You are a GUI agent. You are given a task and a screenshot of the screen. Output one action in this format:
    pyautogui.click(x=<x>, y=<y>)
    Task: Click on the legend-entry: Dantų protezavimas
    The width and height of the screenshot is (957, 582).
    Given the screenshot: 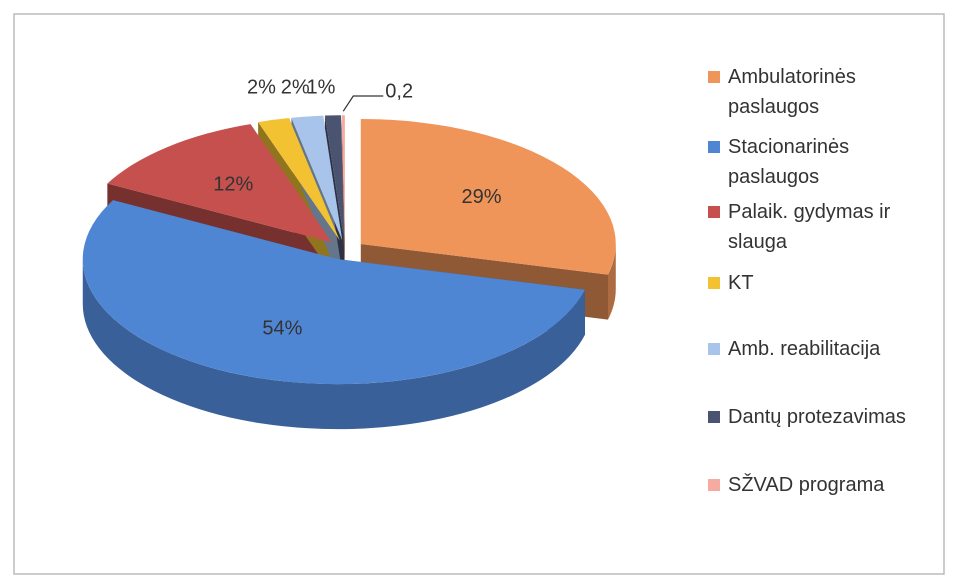 What is the action you would take?
    pyautogui.click(x=825, y=417)
    